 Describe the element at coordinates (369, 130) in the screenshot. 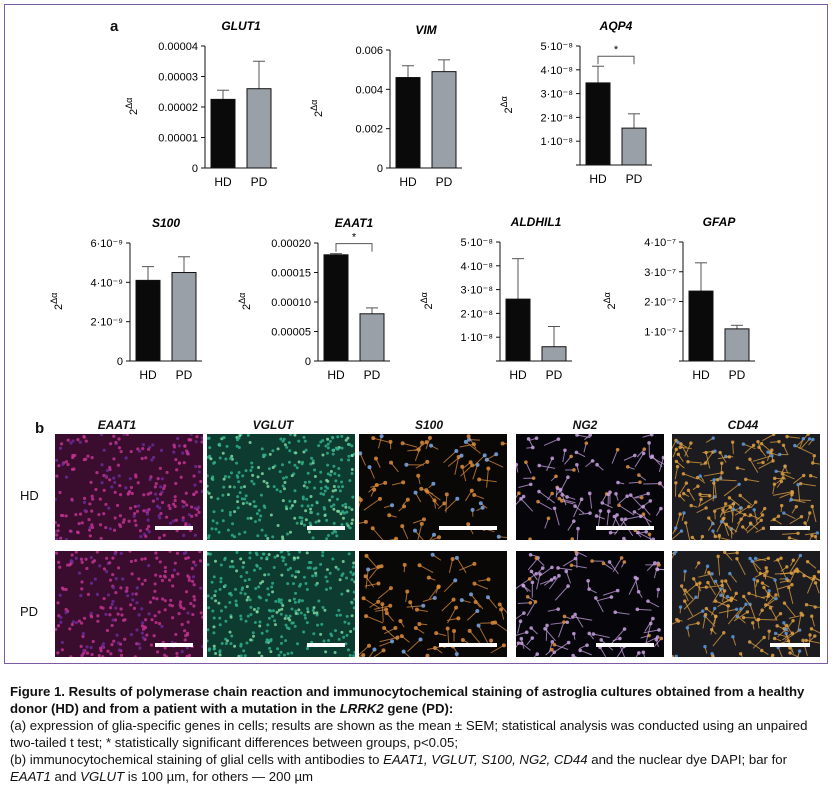

I see `y-tick-label: 0.002` at that location.